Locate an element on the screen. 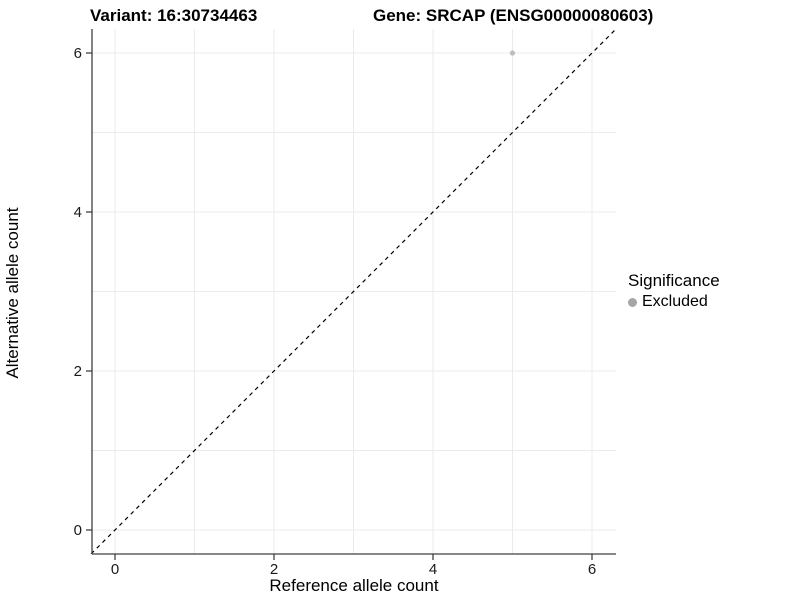 The image size is (800, 600). y-tick-label: 0 is located at coordinates (78, 530).